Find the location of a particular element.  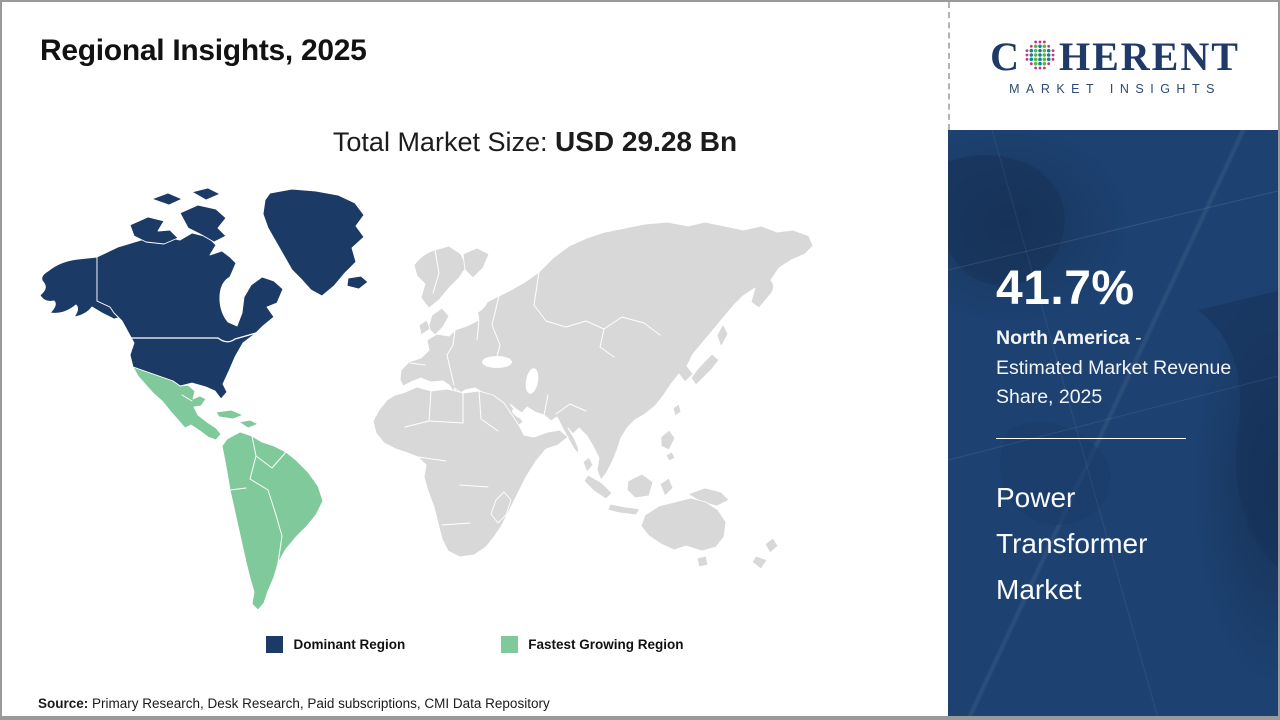

region-north-america is located at coordinates (204, 293).